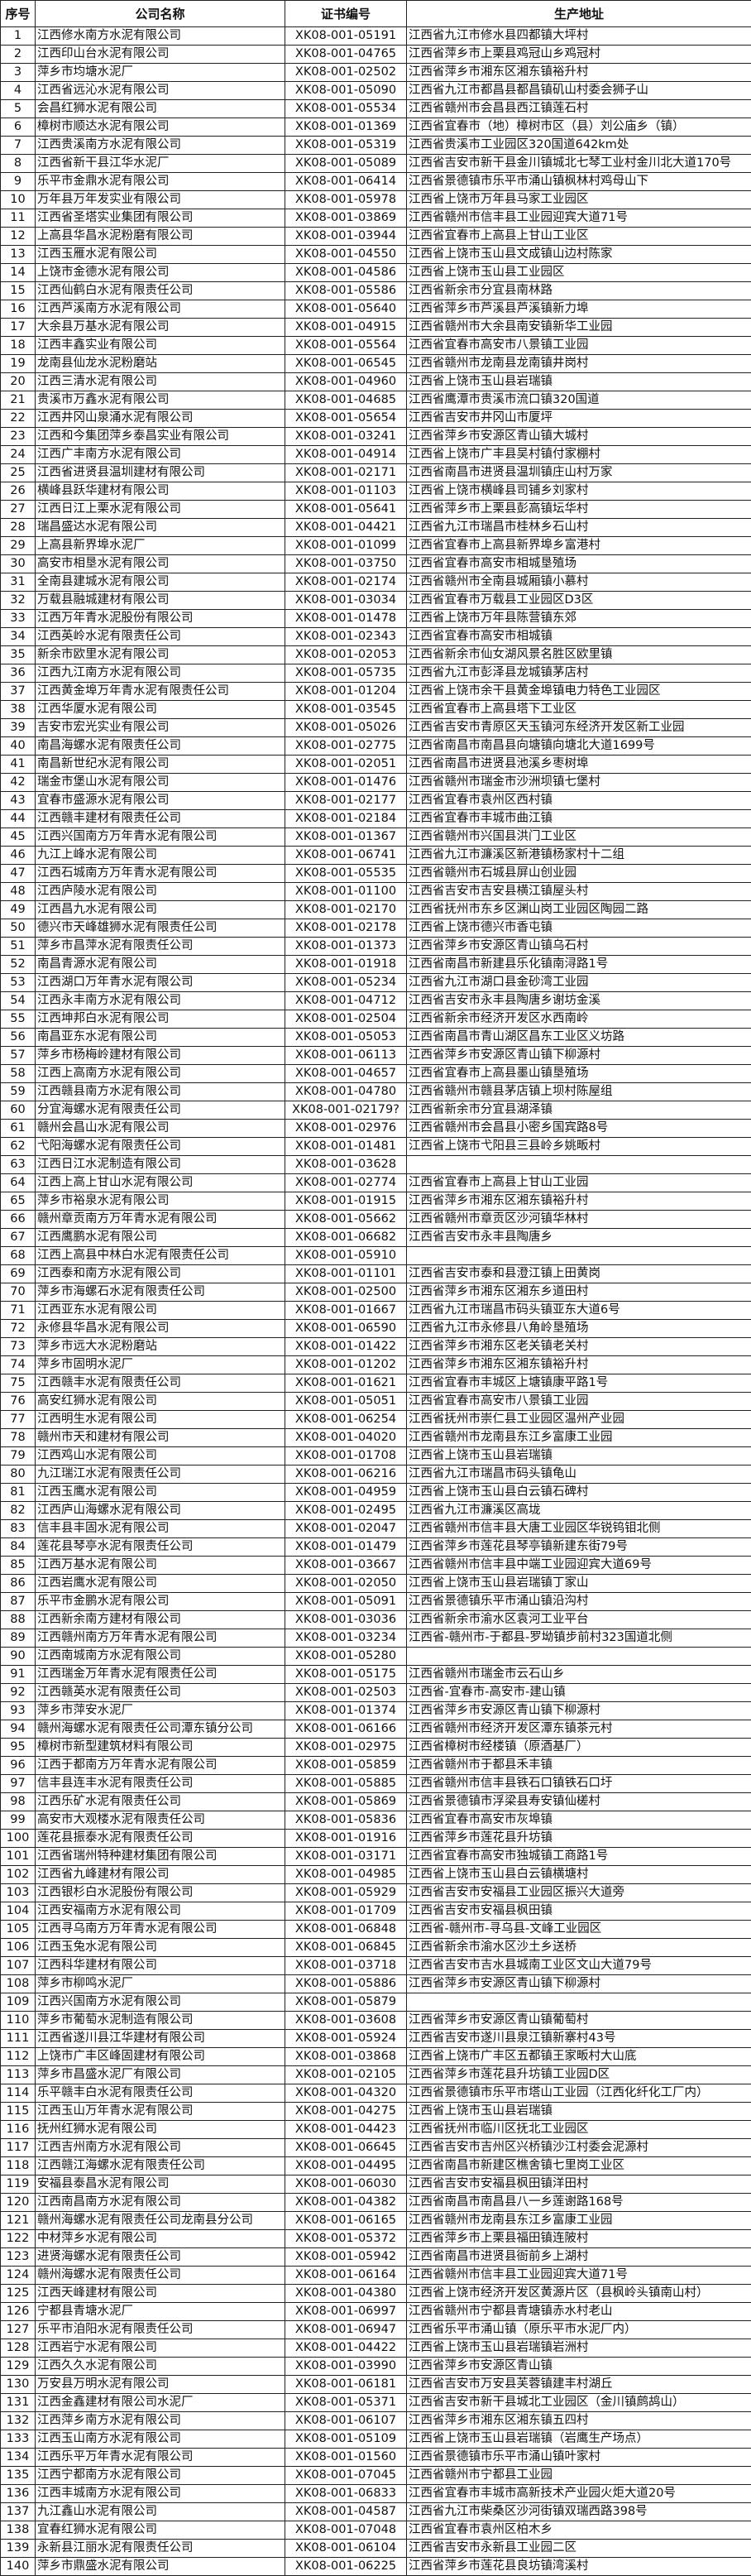 Image resolution: width=751 pixels, height=2576 pixels. I want to click on production-address: 江西省宜春市袁州区西村镇, so click(578, 801).